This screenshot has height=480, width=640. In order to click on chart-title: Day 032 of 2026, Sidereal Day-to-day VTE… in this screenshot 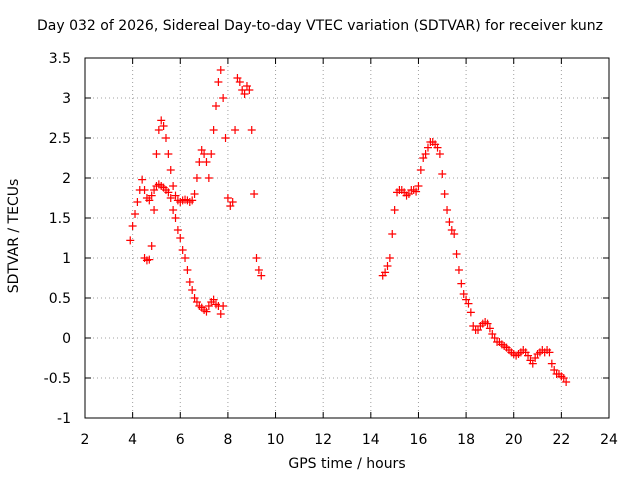, I will do `click(320, 26)`.